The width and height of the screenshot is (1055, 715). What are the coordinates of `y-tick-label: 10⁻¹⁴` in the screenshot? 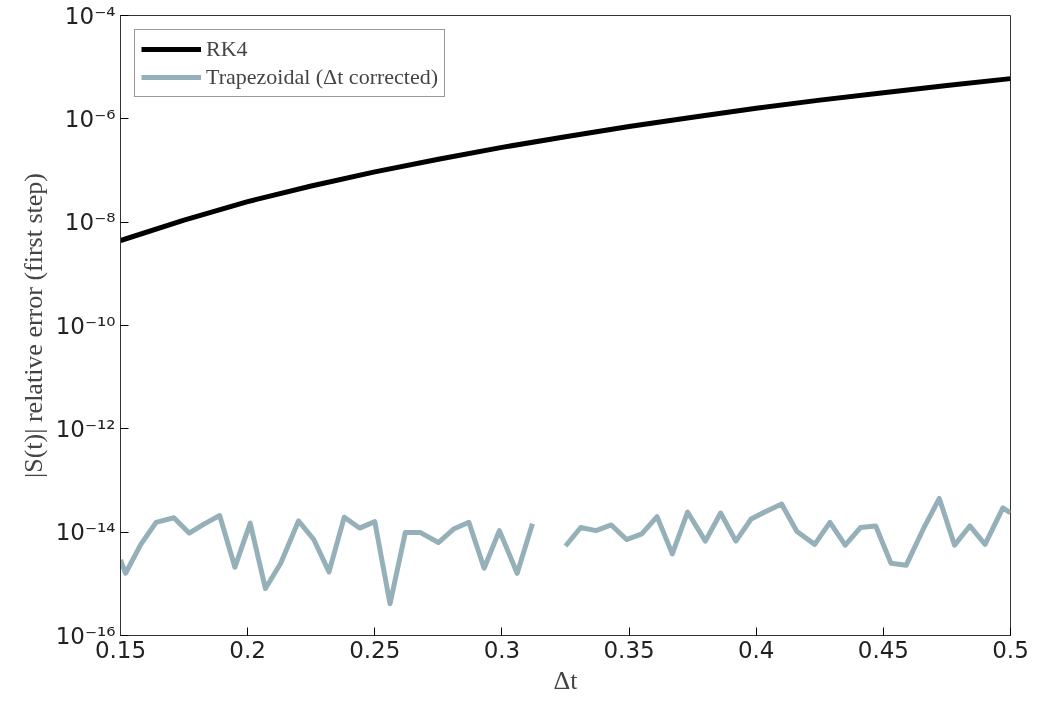 It's located at (85, 532).